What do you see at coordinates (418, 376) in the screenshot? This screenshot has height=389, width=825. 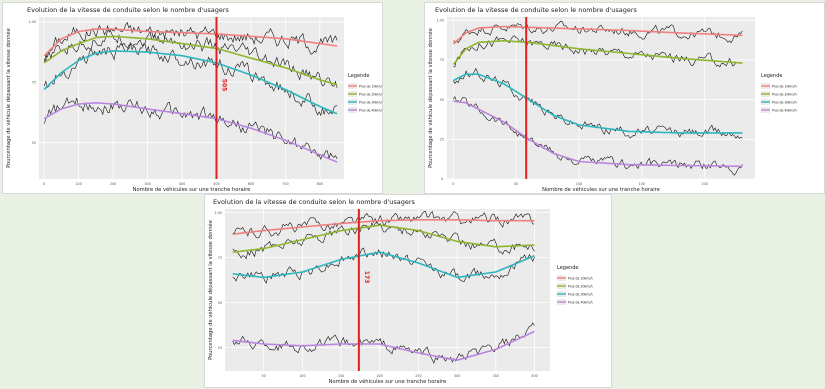 I see `x-tick-label: 250` at bounding box center [418, 376].